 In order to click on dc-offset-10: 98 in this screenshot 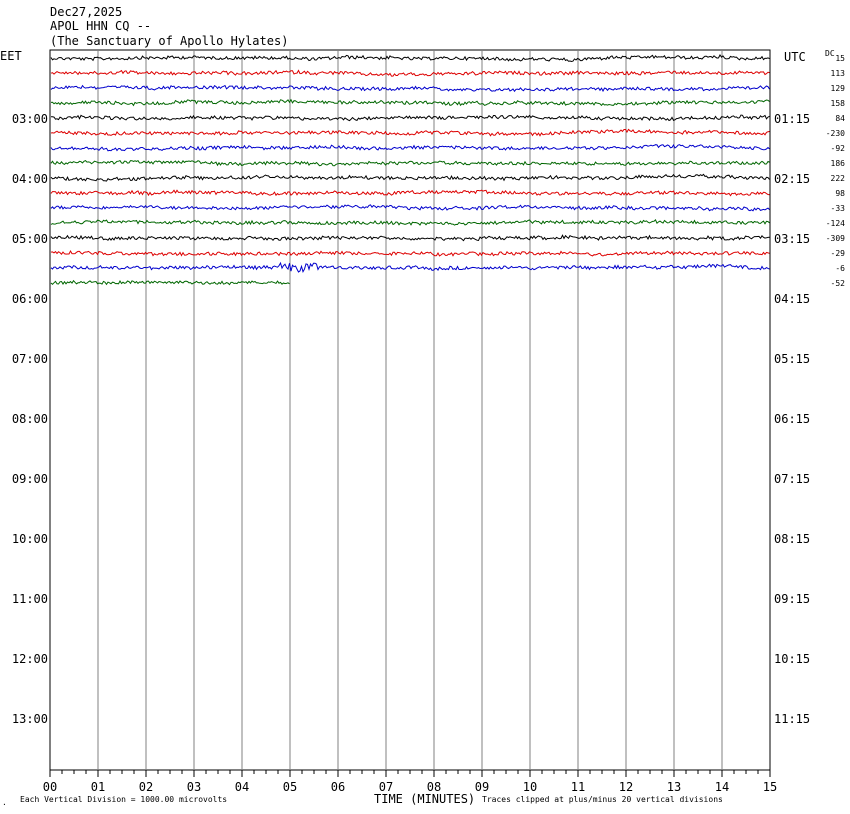, I will do `click(840, 193)`.